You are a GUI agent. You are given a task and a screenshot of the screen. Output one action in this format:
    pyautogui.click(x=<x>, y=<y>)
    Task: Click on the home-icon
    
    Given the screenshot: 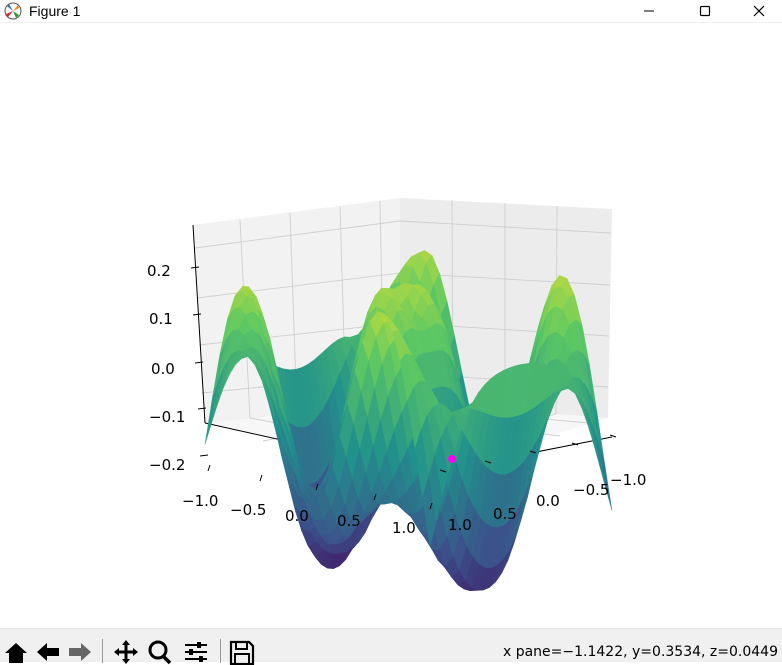 What is the action you would take?
    pyautogui.click(x=16, y=652)
    